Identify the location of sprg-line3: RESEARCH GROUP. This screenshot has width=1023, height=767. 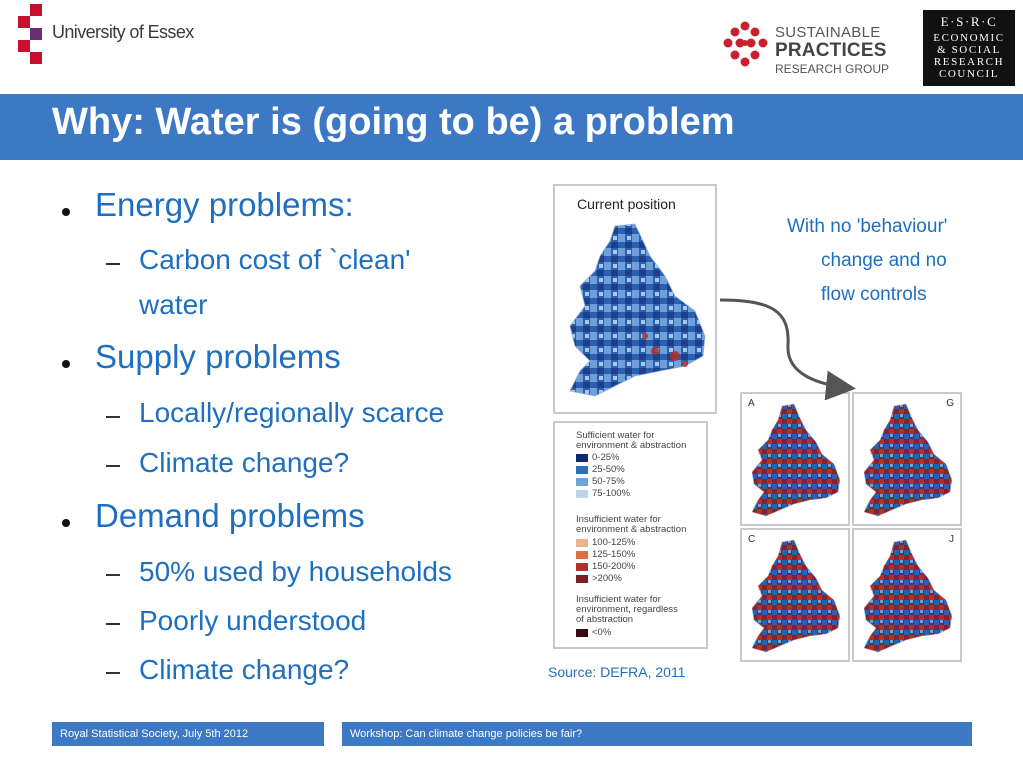
(832, 69).